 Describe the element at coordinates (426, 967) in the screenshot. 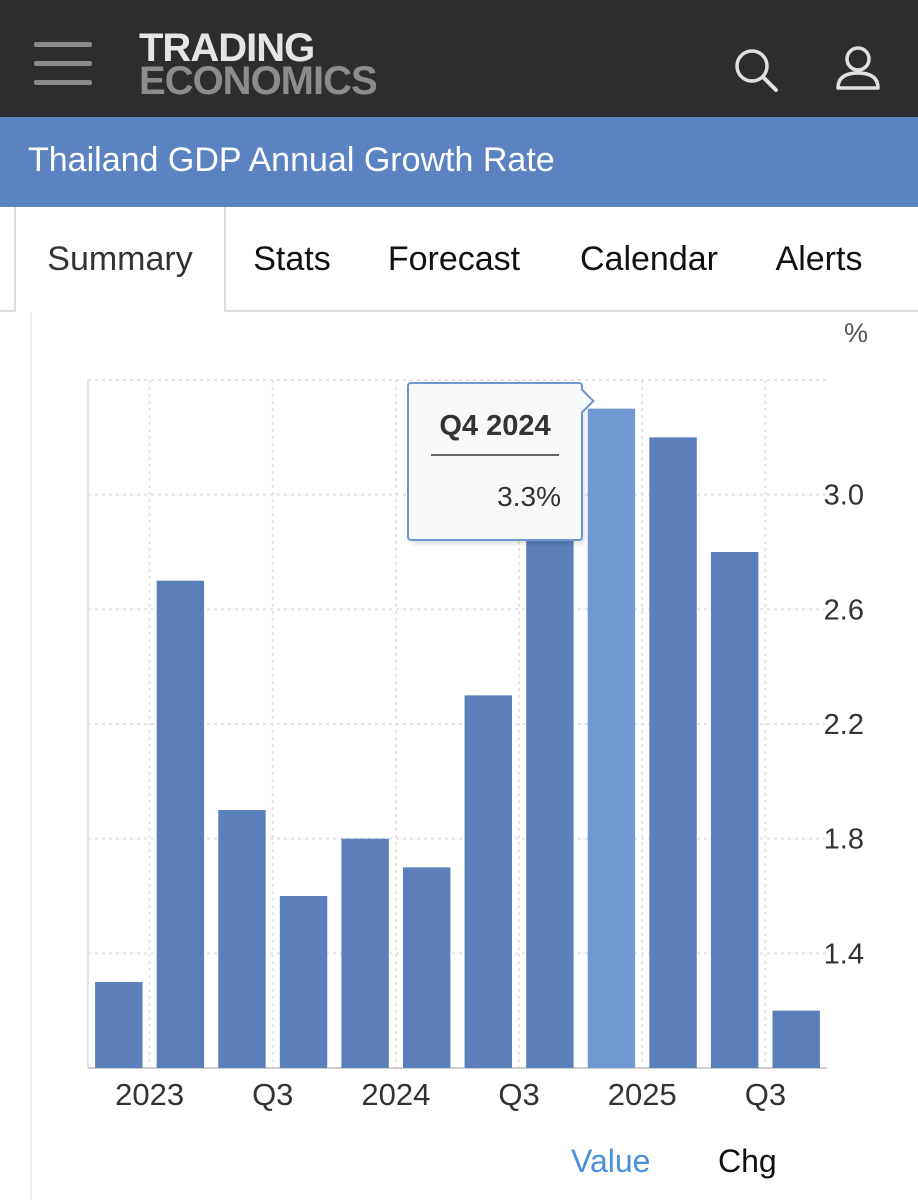

I see `bar-q1-2024` at that location.